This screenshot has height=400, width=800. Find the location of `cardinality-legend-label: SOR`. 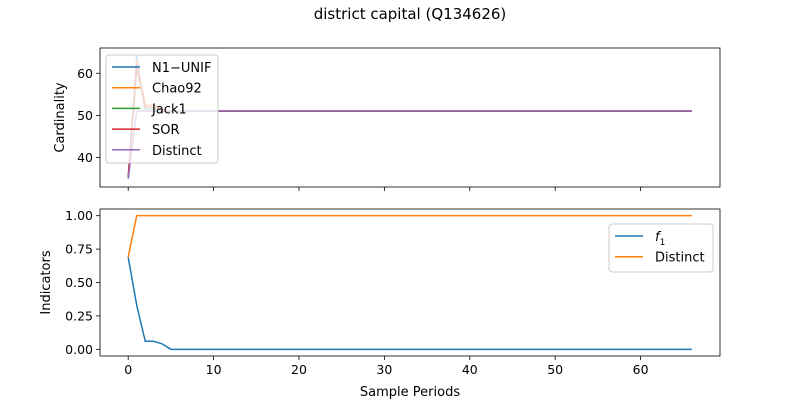

cardinality-legend-label: SOR is located at coordinates (166, 130).